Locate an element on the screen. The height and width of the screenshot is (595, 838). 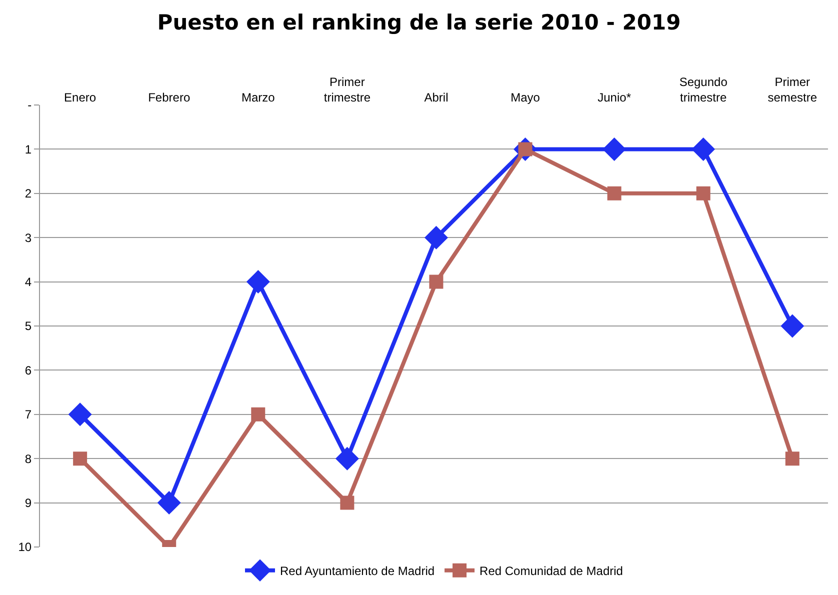
y-tick-label: 1 is located at coordinates (28, 149).